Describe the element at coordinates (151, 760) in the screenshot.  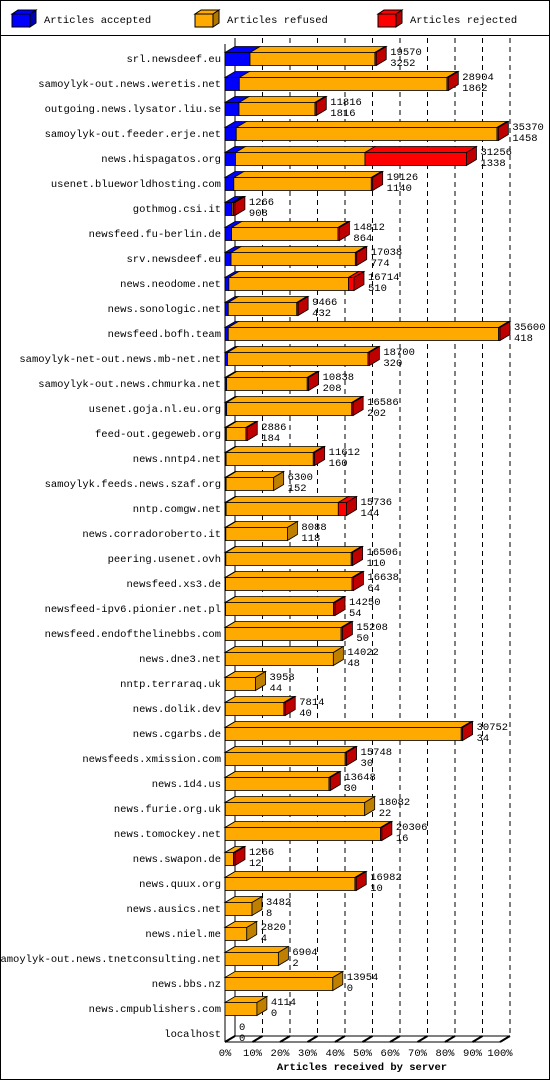
I see `y-tick-label: newsfeeds.xmission.com` at that location.